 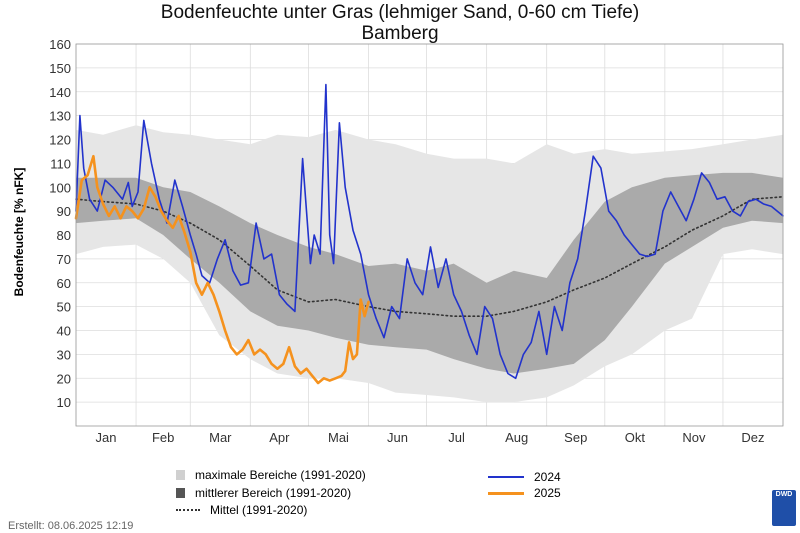 I want to click on legend-swatch-2025, so click(x=506, y=493).